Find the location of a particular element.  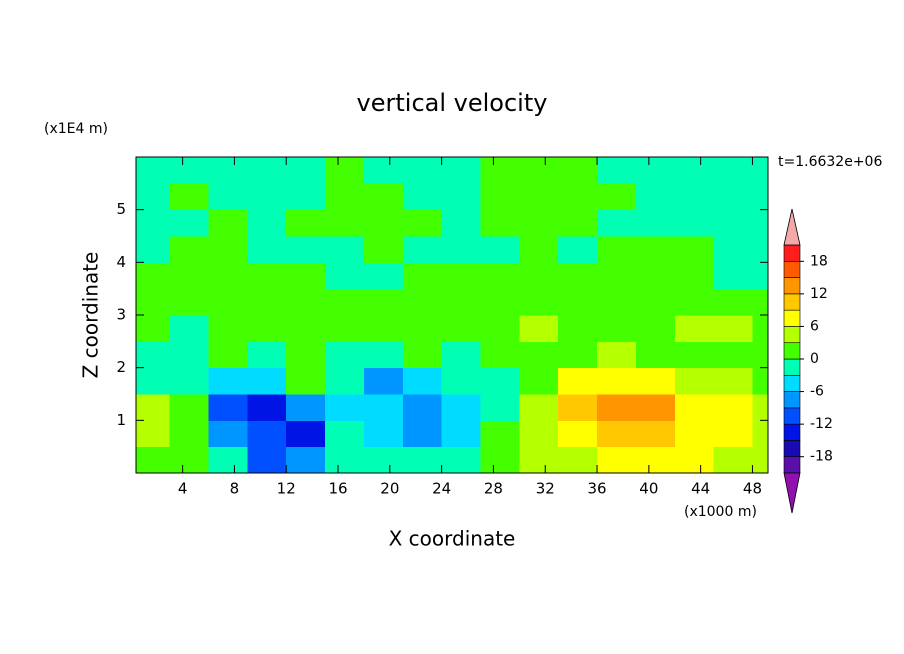

y-tick-label: 5 is located at coordinates (121, 209).